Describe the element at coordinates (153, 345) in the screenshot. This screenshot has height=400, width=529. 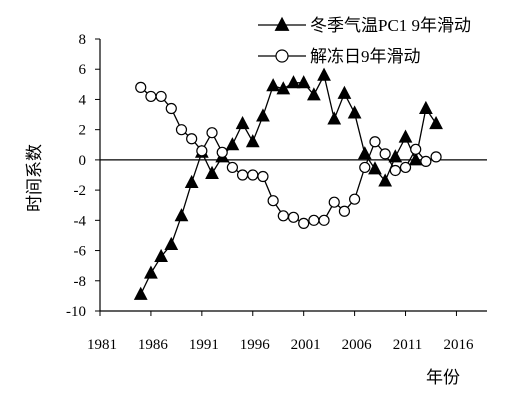
I see `x-tick-label: 1986` at that location.